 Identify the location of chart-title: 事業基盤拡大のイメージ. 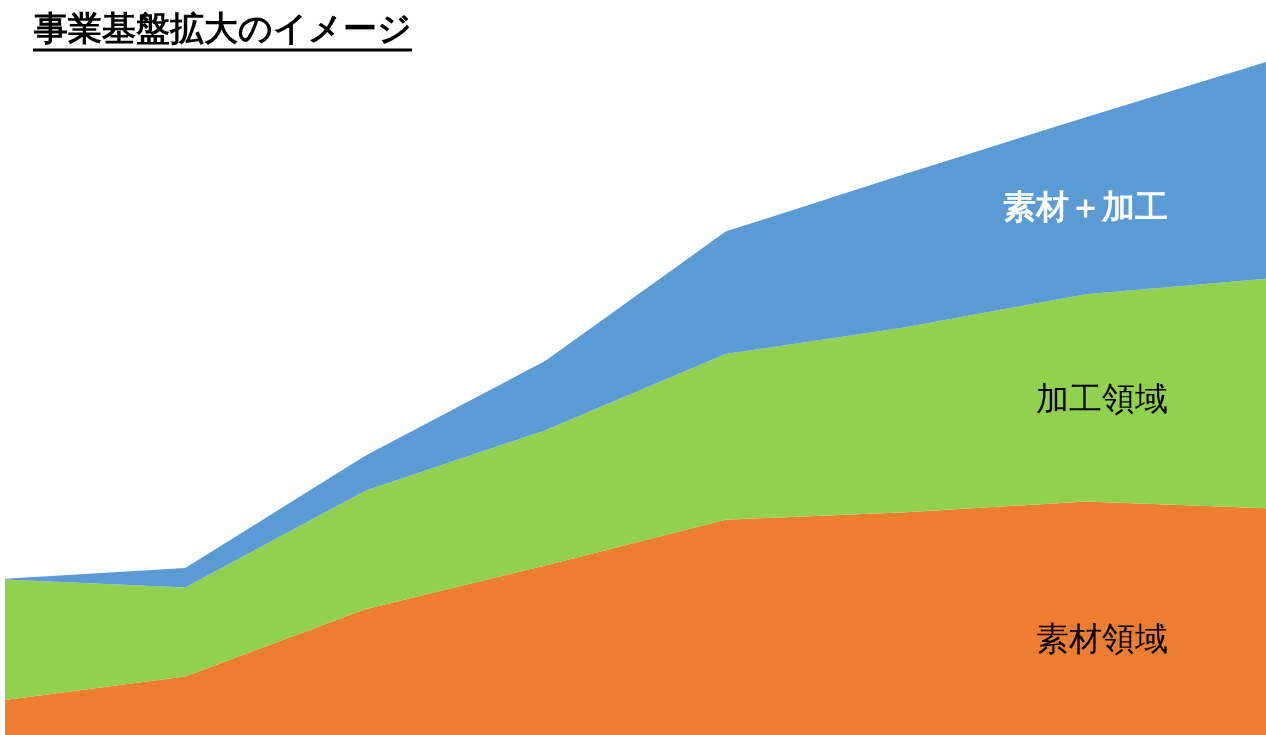
(222, 28).